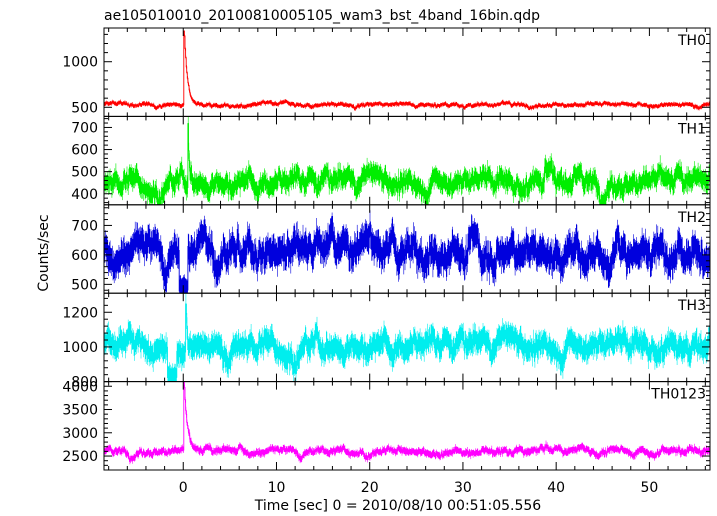  I want to click on series-th0, so click(407, 70).